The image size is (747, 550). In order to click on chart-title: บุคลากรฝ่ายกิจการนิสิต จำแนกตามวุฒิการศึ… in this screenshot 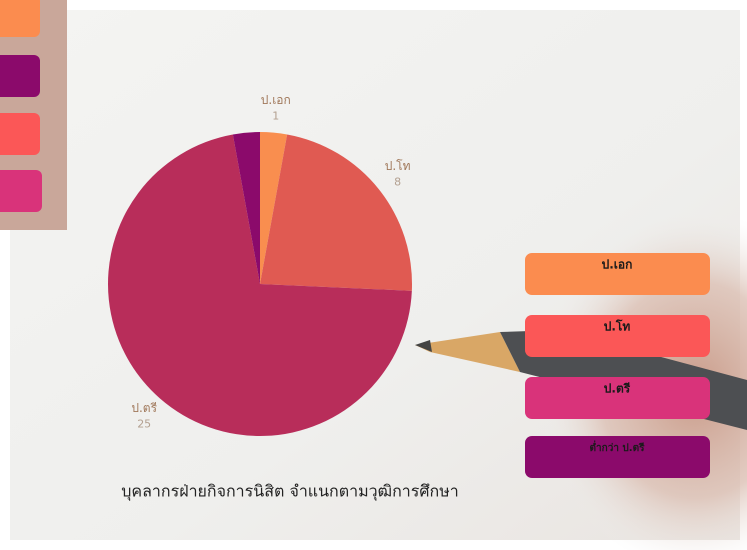, I will do `click(289, 492)`.